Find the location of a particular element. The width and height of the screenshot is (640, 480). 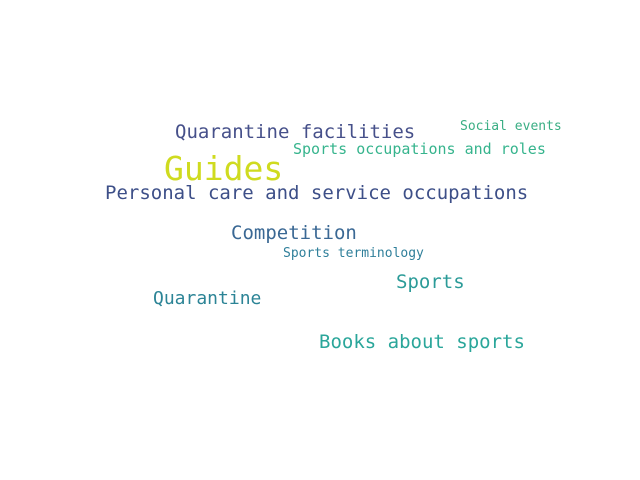

word-sports-occupations-and-roles: Sports occupations and roles is located at coordinates (419, 149).